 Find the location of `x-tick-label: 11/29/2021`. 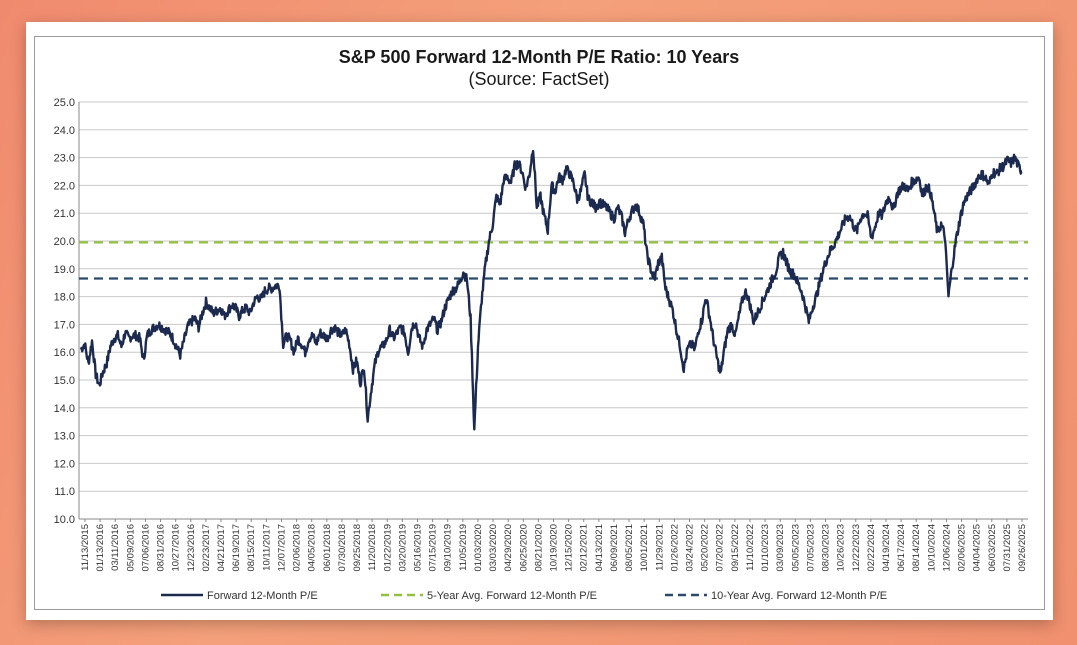

x-tick-label: 11/29/2021 is located at coordinates (659, 547).